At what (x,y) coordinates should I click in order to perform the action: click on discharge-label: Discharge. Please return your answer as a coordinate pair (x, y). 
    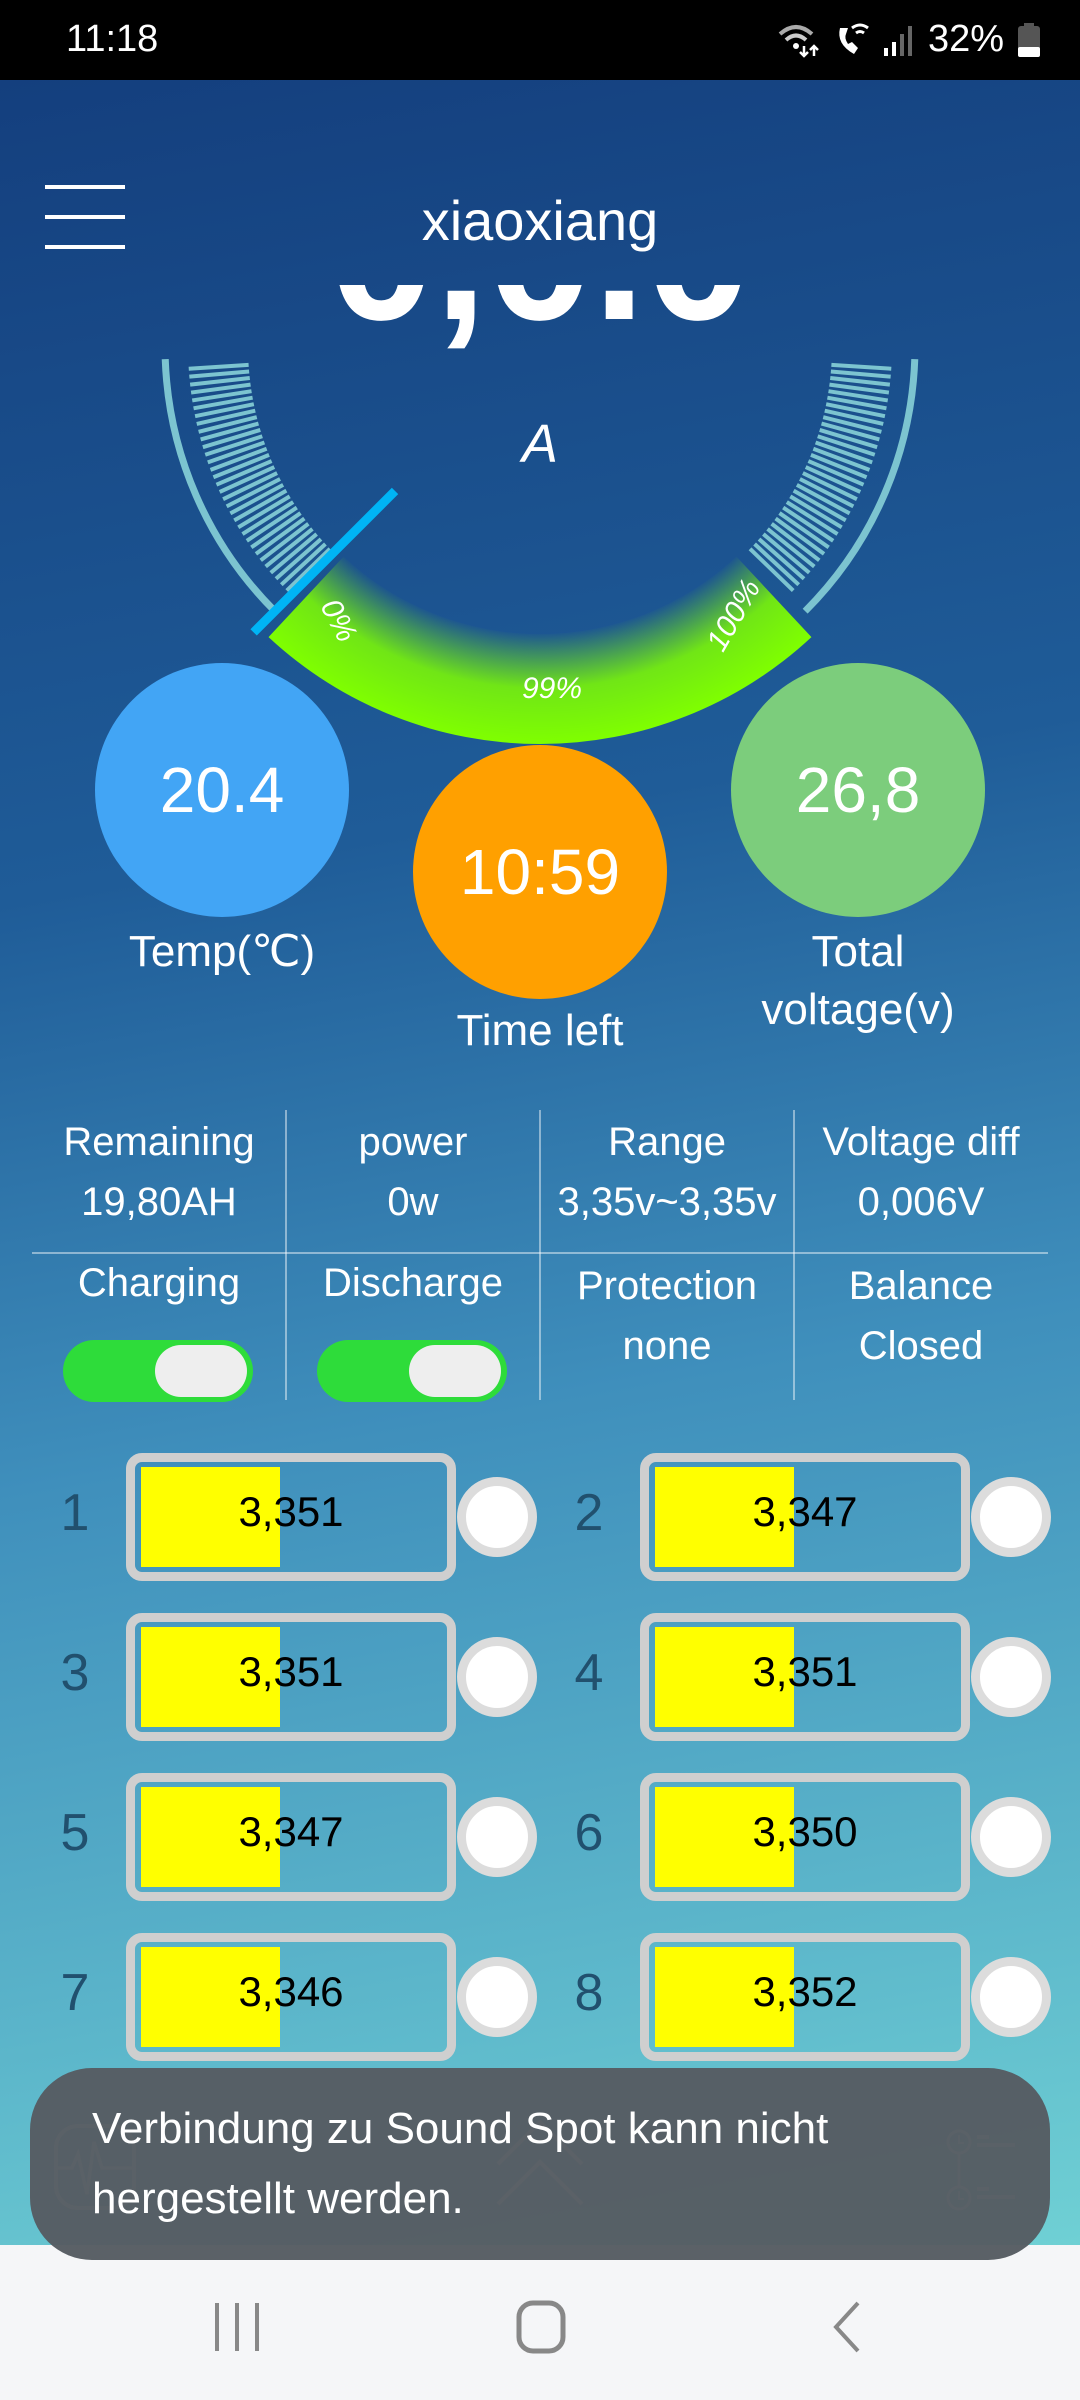
    Looking at the image, I should click on (413, 1283).